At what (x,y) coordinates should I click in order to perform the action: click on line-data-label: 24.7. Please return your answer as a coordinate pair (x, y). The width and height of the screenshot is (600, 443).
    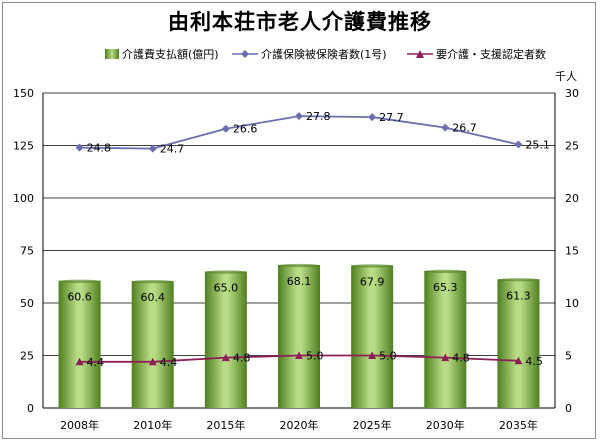
    Looking at the image, I should click on (172, 149).